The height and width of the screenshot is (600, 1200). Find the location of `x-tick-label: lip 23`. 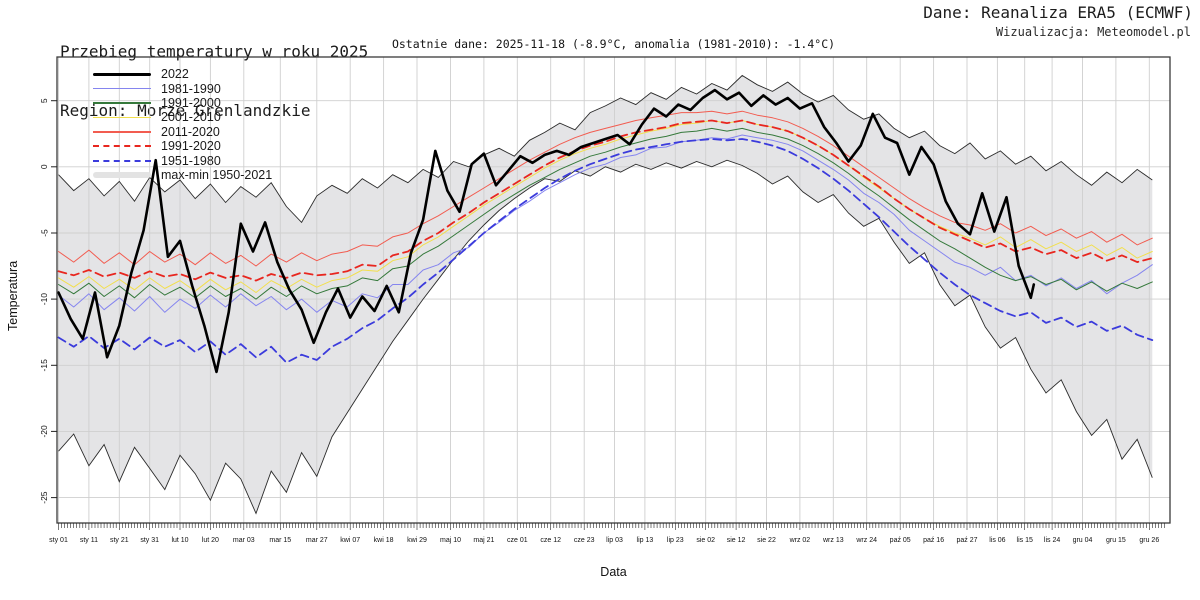

x-tick-label: lip 23 is located at coordinates (675, 540).